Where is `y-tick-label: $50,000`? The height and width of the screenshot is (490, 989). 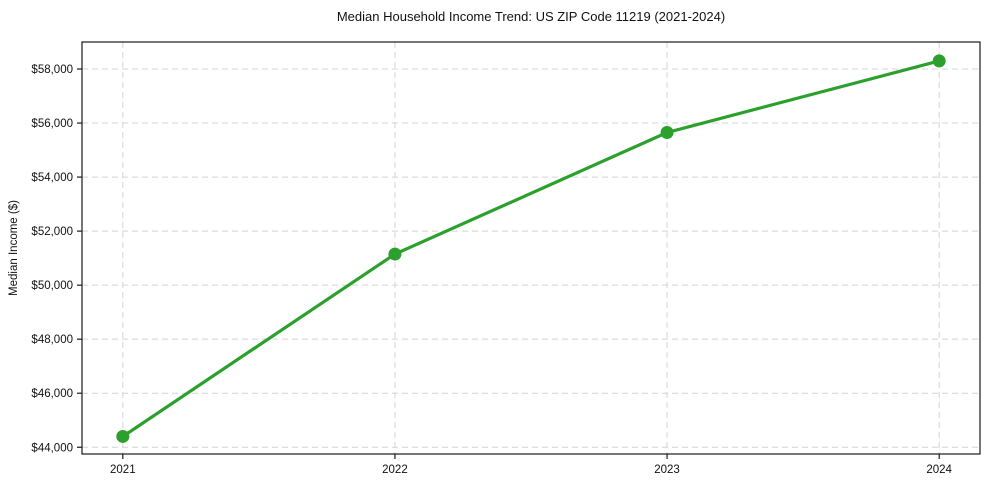 y-tick-label: $50,000 is located at coordinates (52, 286).